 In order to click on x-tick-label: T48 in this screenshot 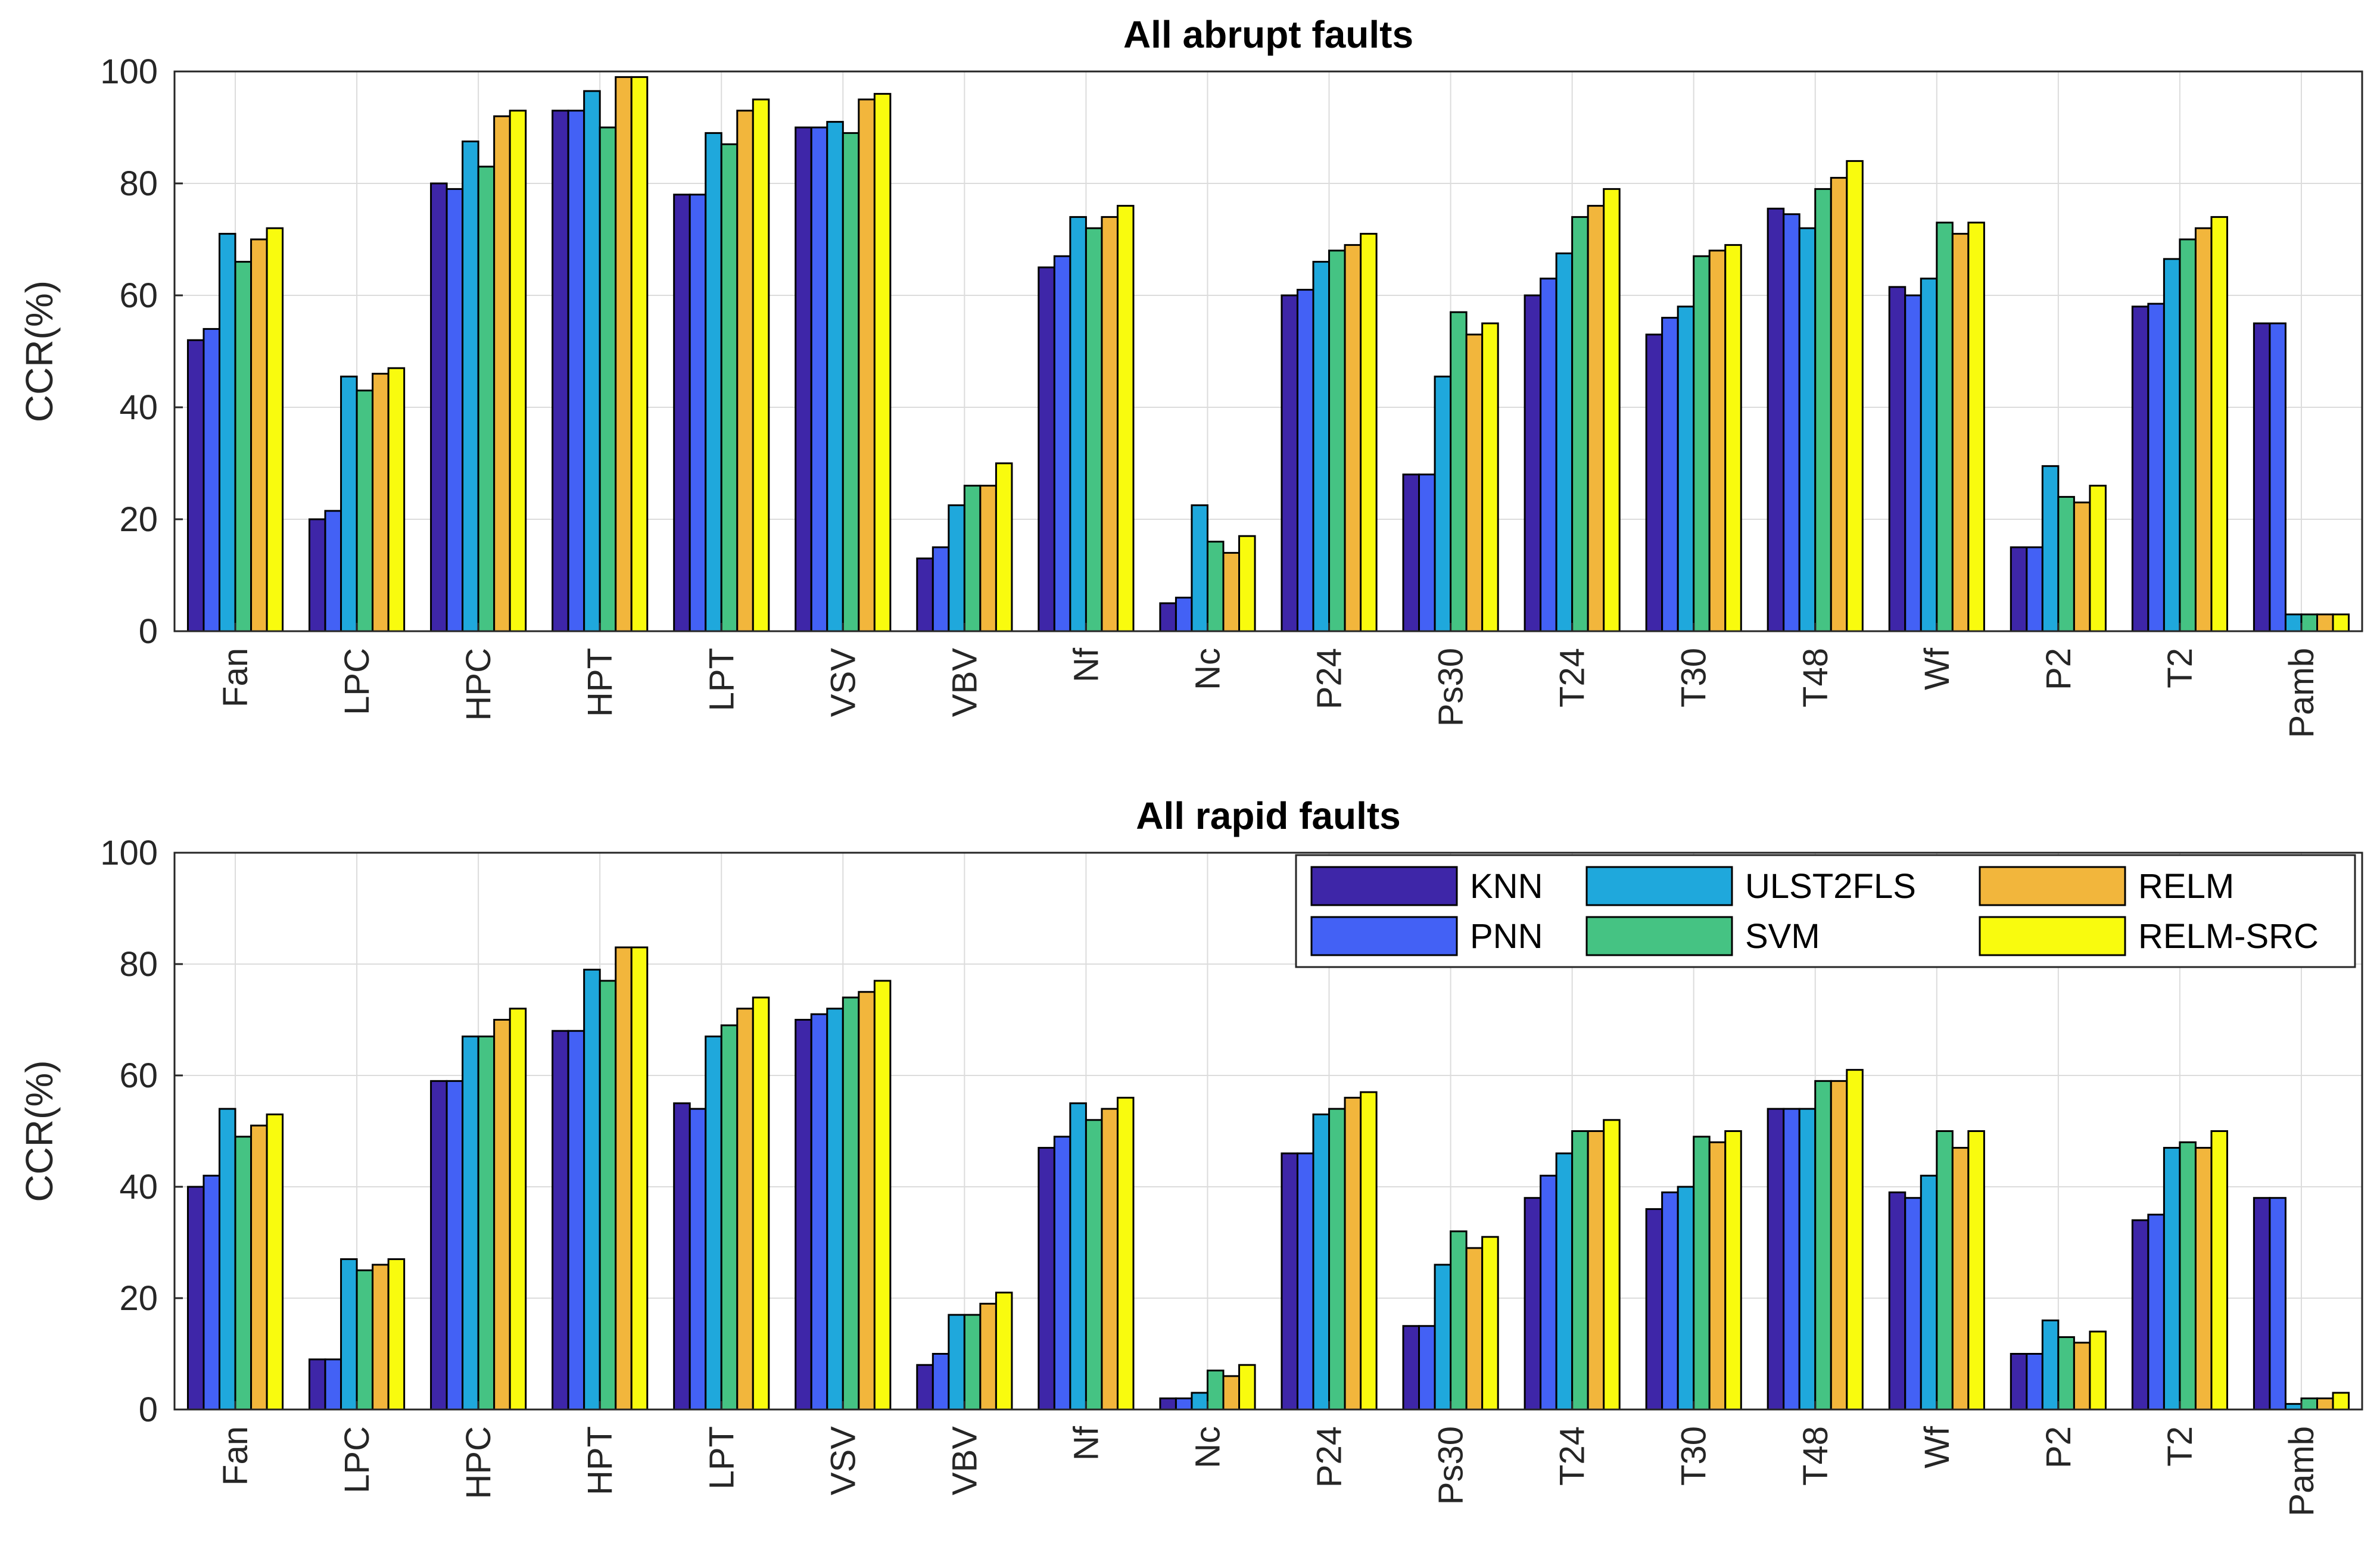, I will do `click(1815, 1456)`.